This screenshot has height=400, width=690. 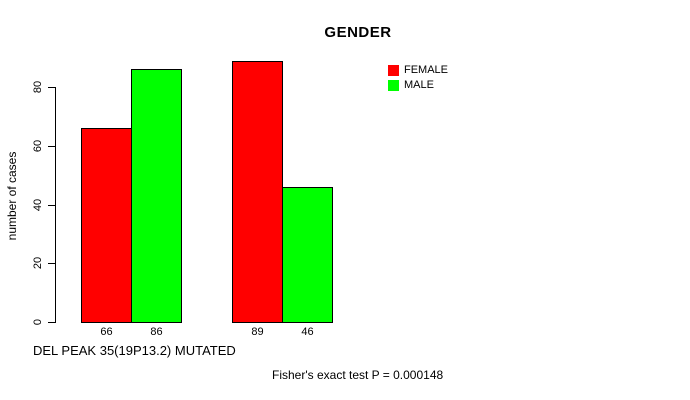 I want to click on y-axis-label: number of cases, so click(x=12, y=196).